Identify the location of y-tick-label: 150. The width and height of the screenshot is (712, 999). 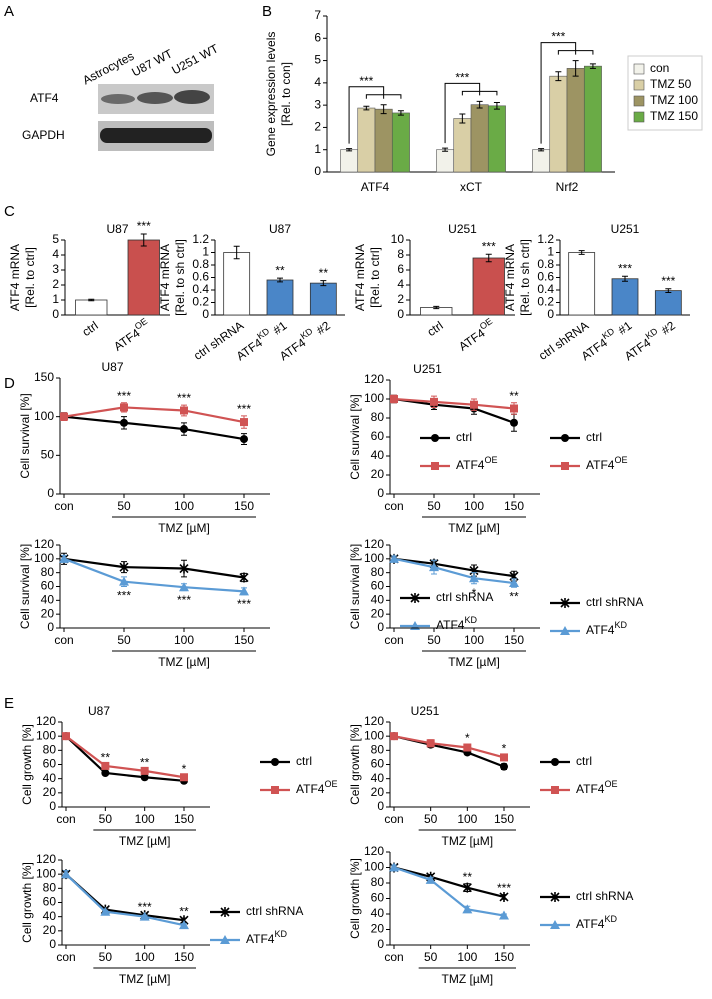
(44, 377).